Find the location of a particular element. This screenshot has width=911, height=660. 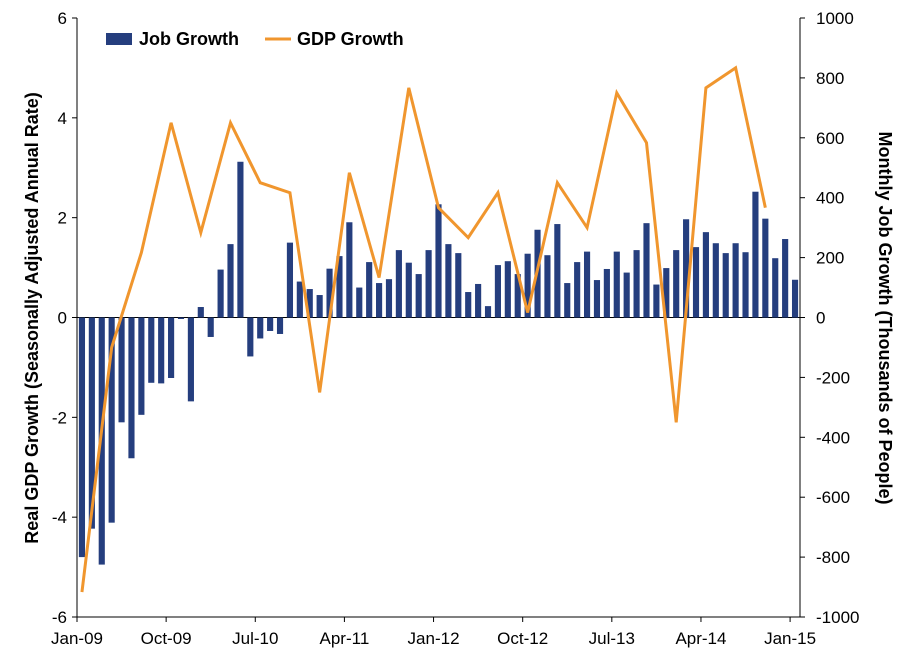

left-tick-label: -6 is located at coordinates (59, 617).